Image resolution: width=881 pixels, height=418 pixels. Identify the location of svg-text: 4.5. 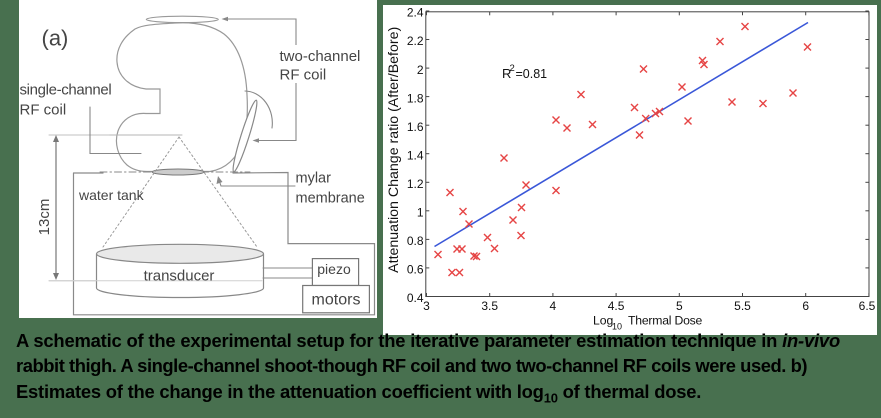
(616, 306).